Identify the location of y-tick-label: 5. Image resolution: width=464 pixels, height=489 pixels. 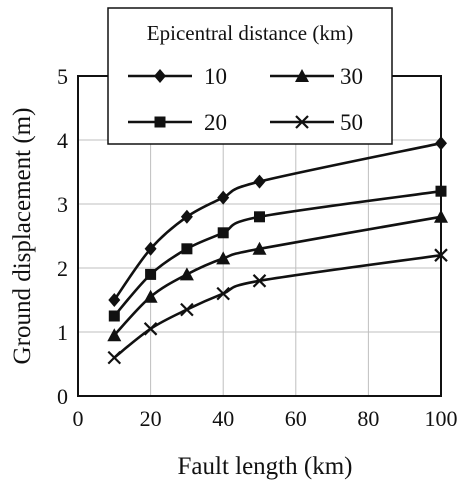
(62, 76).